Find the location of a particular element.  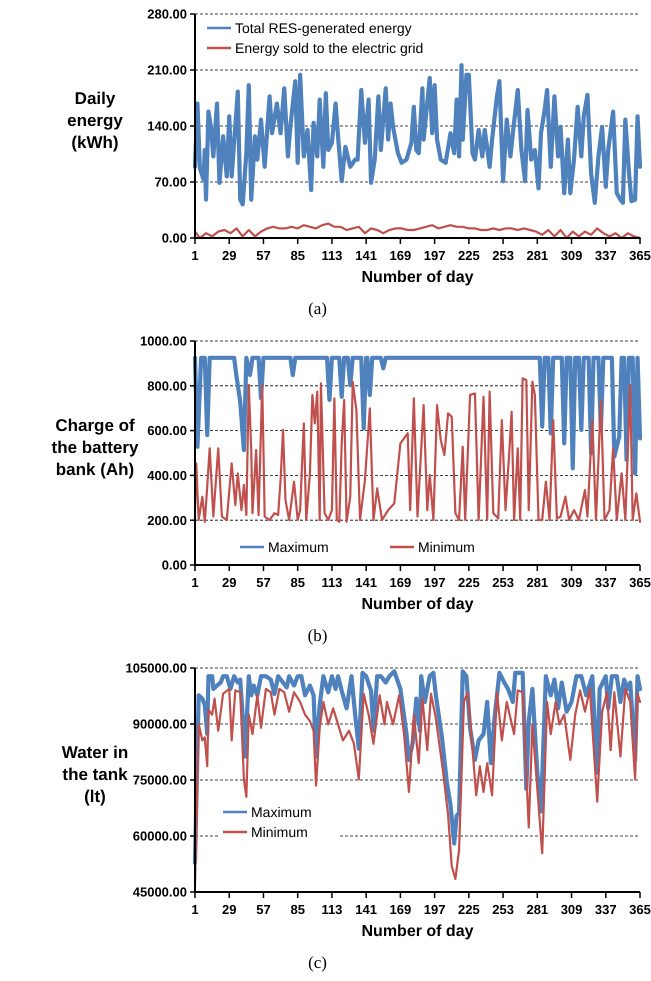

y-tick-label: 600.00 is located at coordinates (167, 430).